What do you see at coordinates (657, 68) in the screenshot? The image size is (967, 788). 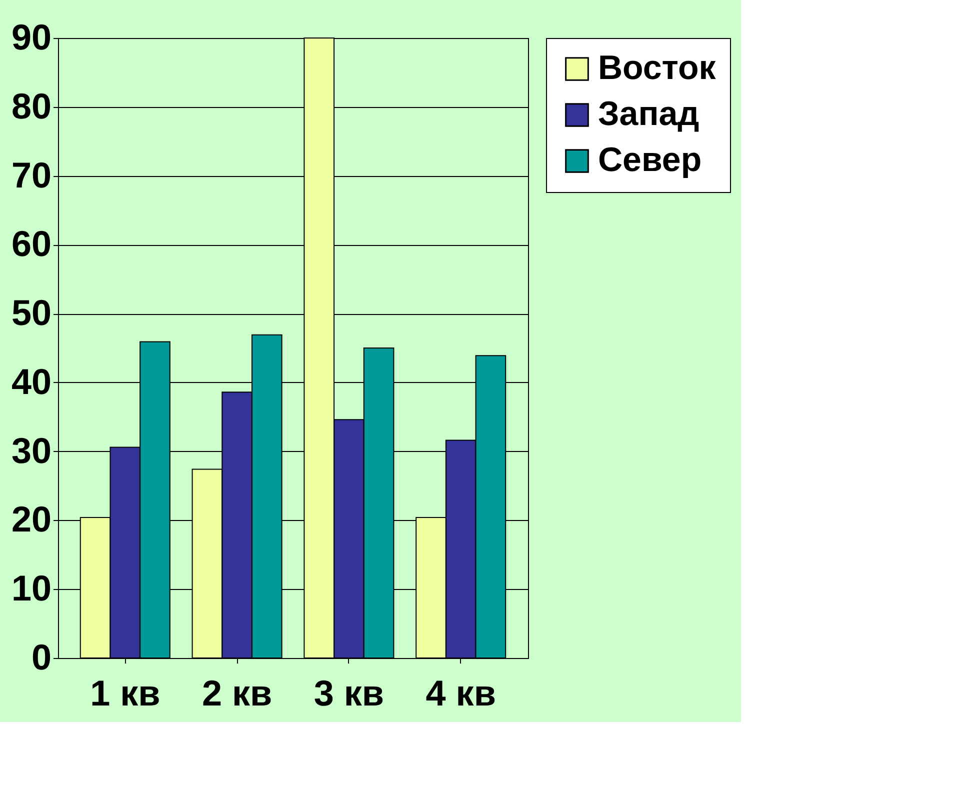 I see `legend-label: Восток` at bounding box center [657, 68].